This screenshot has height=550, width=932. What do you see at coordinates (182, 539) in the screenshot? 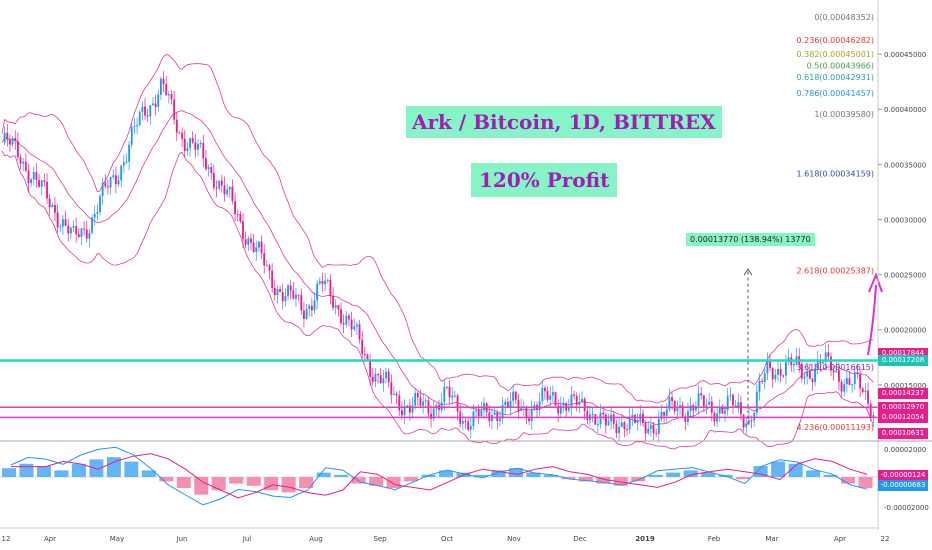
I see `x-tick-label: Jun` at bounding box center [182, 539].